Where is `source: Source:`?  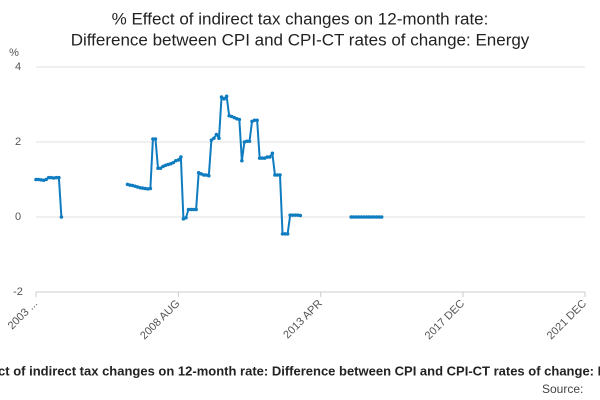 source: Source: is located at coordinates (562, 389).